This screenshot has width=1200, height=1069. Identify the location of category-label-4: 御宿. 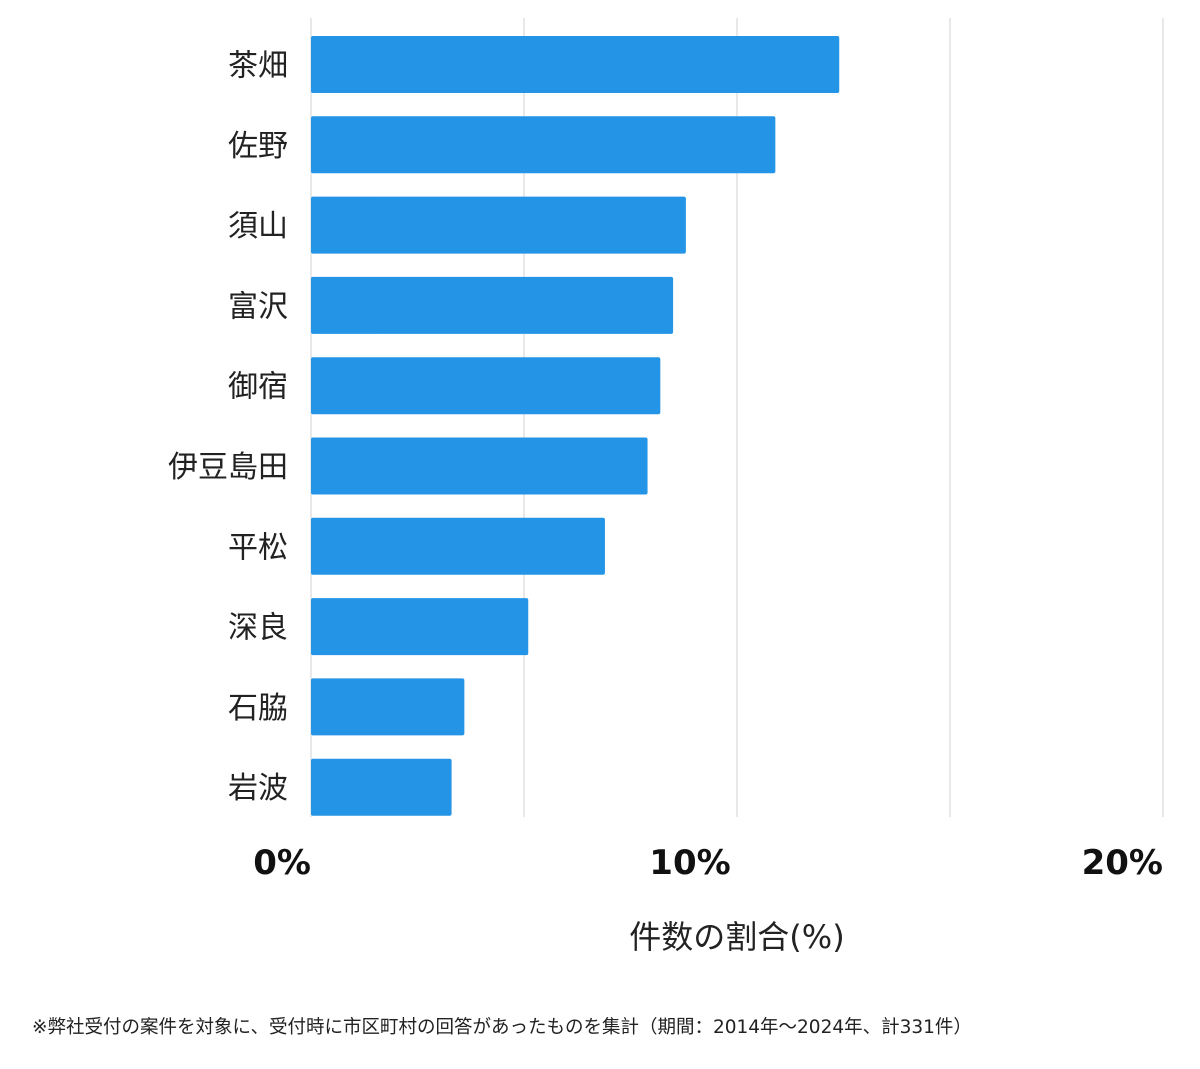
(258, 387).